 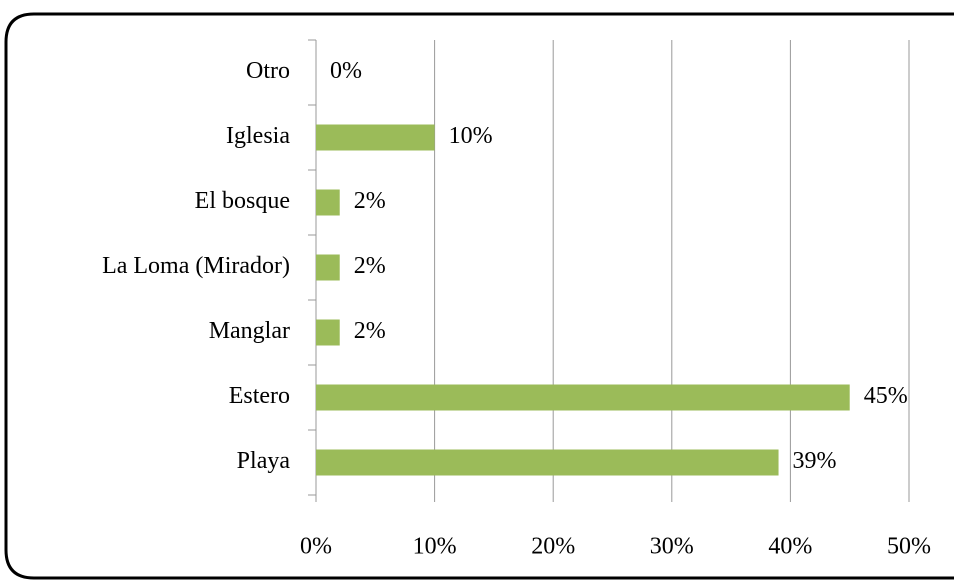 I want to click on data-label: 10%, so click(x=471, y=136).